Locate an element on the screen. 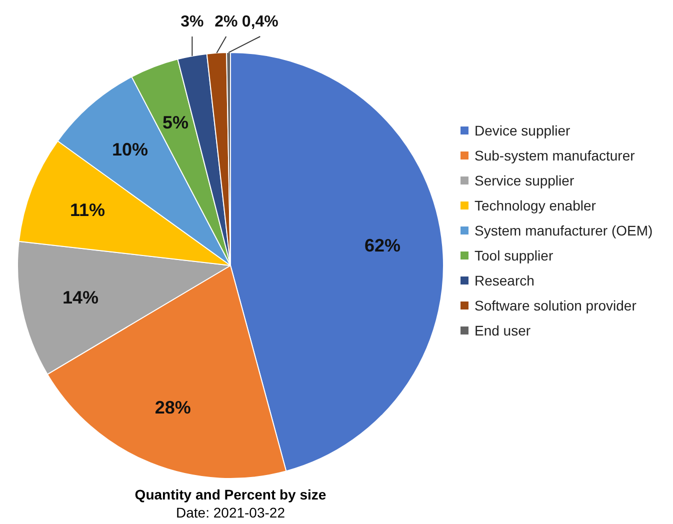  legend-label: Sub-system manufacturer is located at coordinates (555, 156).